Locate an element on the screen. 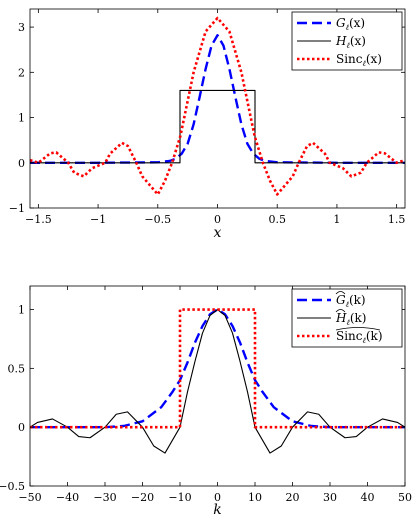 The width and height of the screenshot is (415, 521). x-axis-label: x is located at coordinates (218, 233).